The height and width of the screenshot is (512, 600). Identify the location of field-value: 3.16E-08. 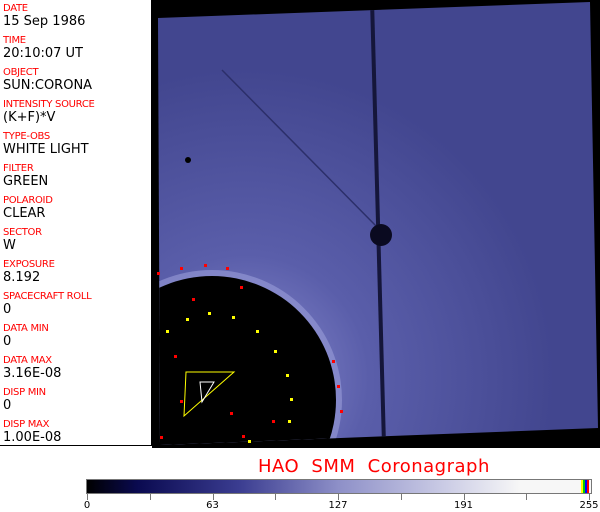
(32, 373).